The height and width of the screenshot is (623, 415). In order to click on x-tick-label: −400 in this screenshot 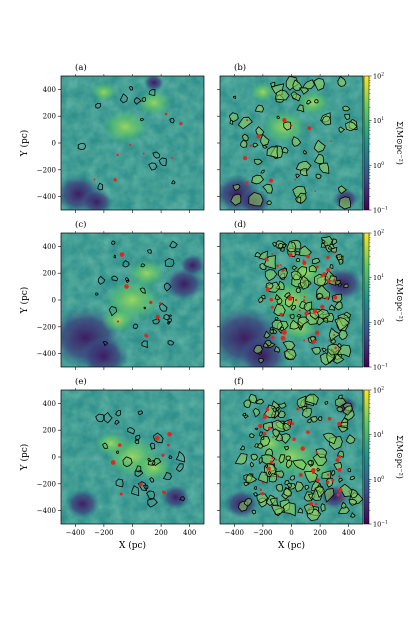, I will do `click(234, 533)`.